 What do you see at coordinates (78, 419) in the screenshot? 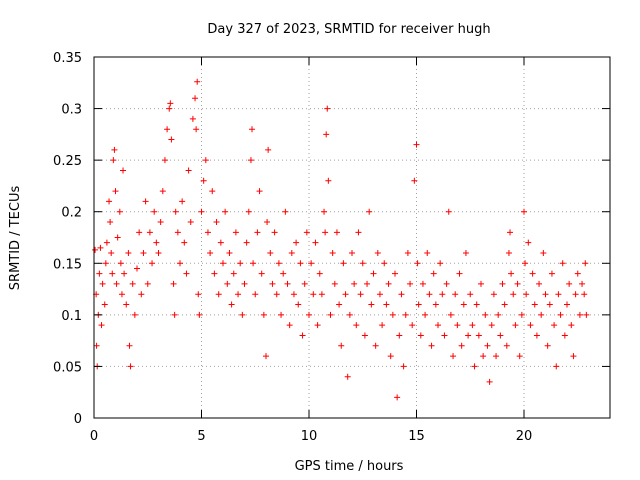
I see `y-tick-label: 0` at bounding box center [78, 419].